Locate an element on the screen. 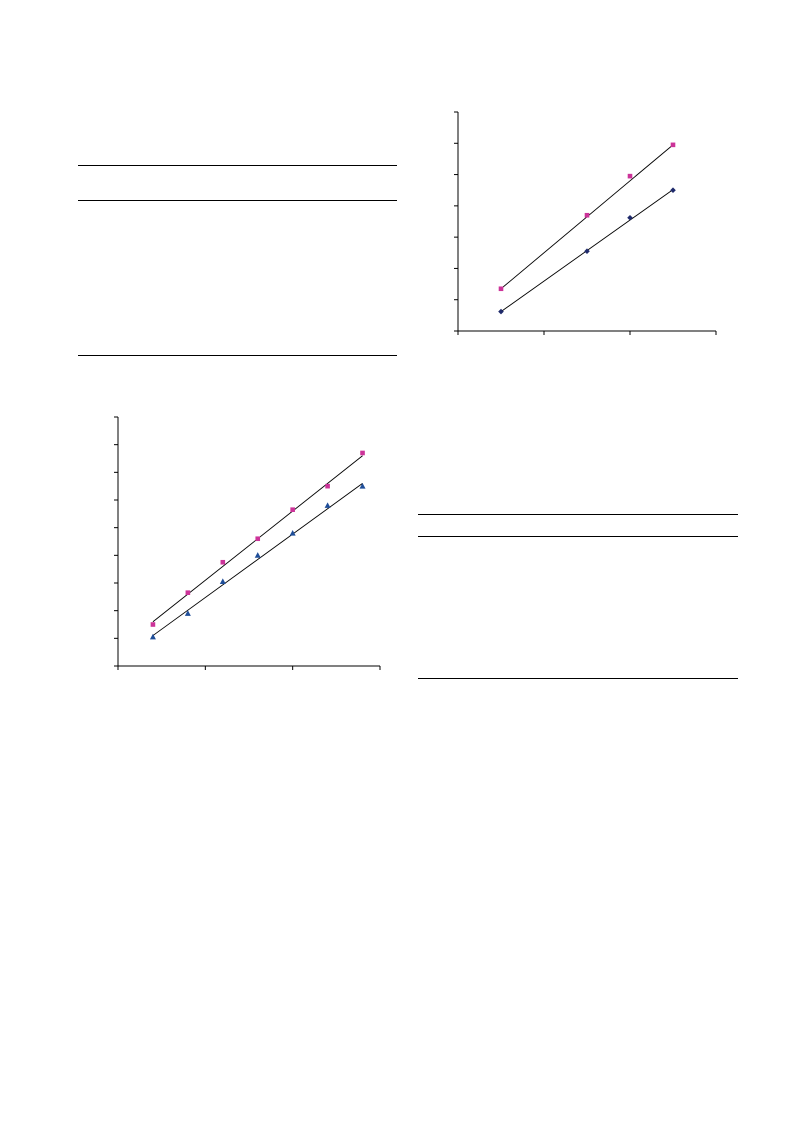  table-2-top-rule is located at coordinates (578, 514).